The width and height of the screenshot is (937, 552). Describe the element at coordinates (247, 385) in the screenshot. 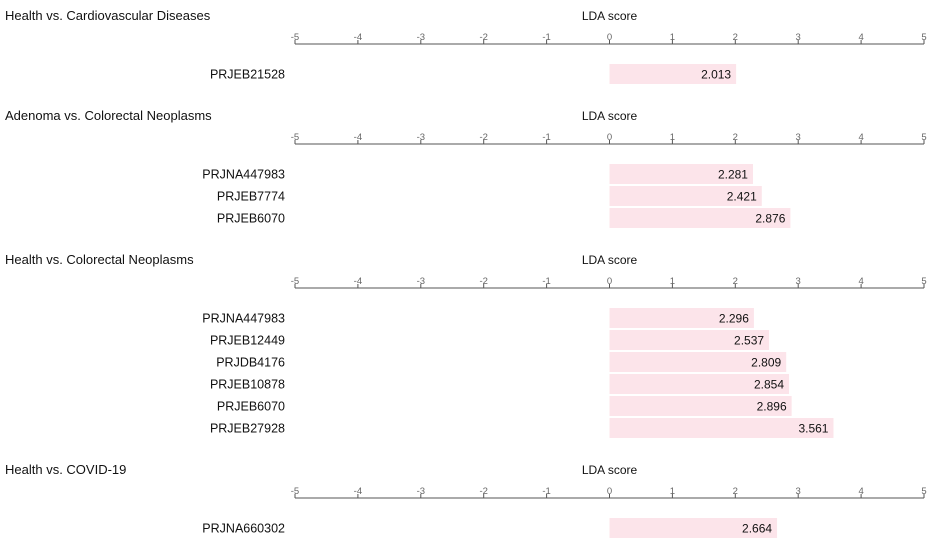

I see `category-label: PRJEB10878` at that location.